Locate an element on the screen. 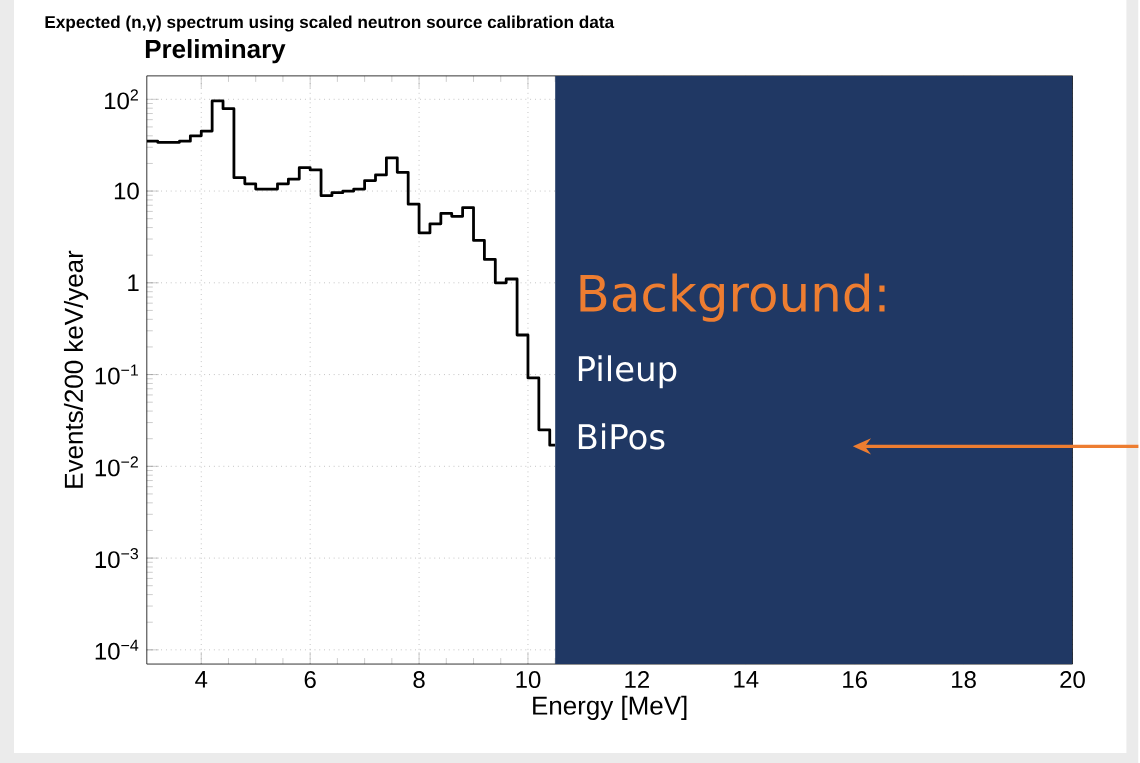  band-label: Background: is located at coordinates (732, 297).